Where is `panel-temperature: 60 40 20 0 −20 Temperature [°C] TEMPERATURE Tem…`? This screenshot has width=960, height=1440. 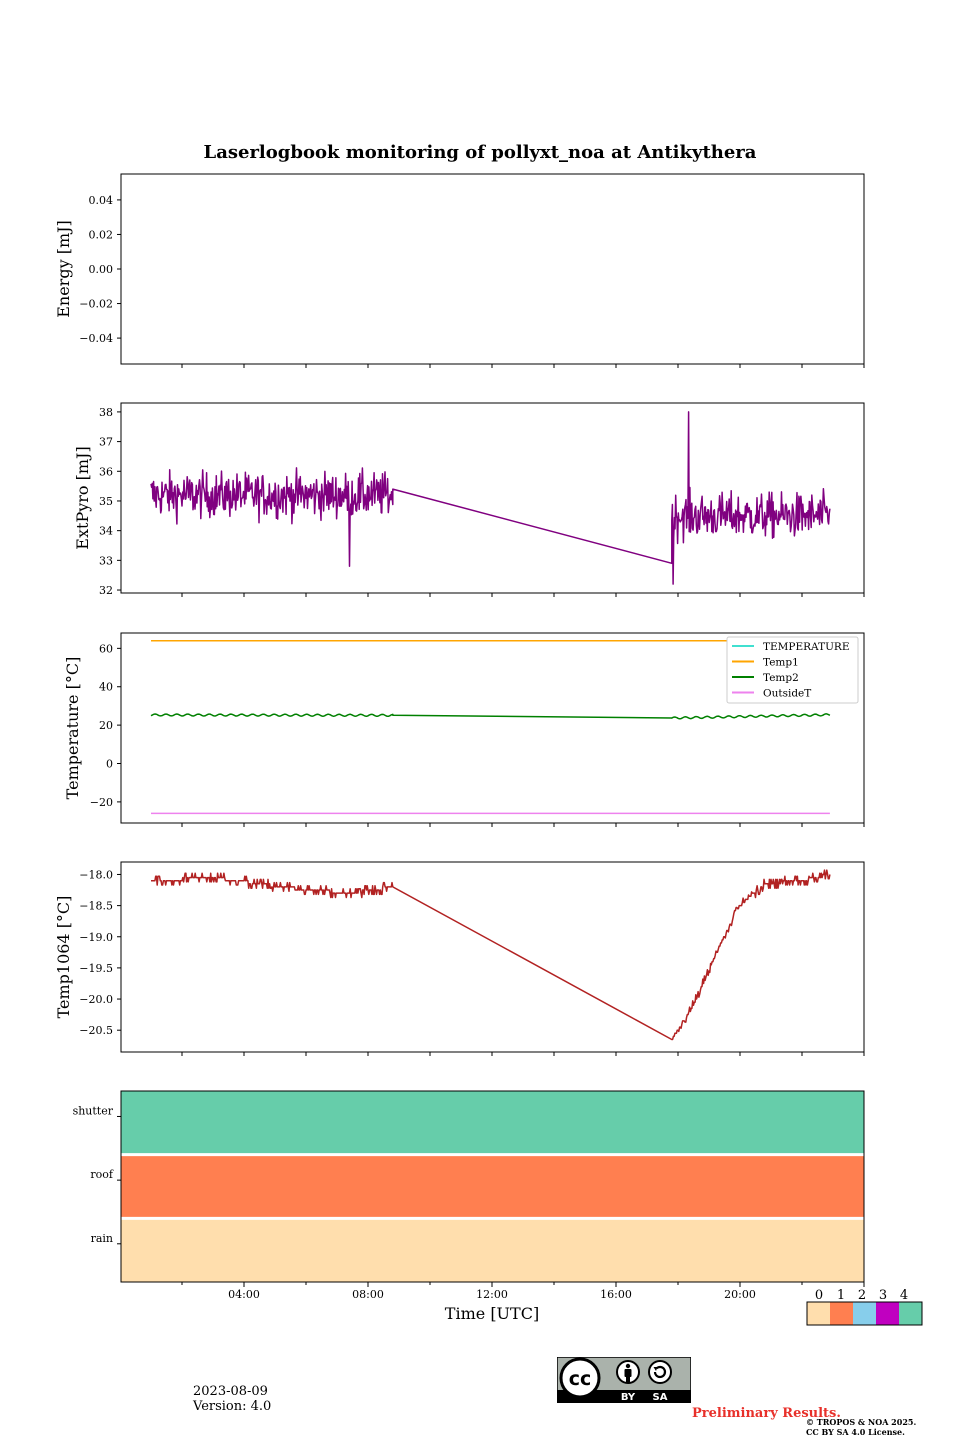
panel-temperature: 60 40 20 0 −20 Temperature [°C] TEMPERATURE Tem… is located at coordinates (464, 729).